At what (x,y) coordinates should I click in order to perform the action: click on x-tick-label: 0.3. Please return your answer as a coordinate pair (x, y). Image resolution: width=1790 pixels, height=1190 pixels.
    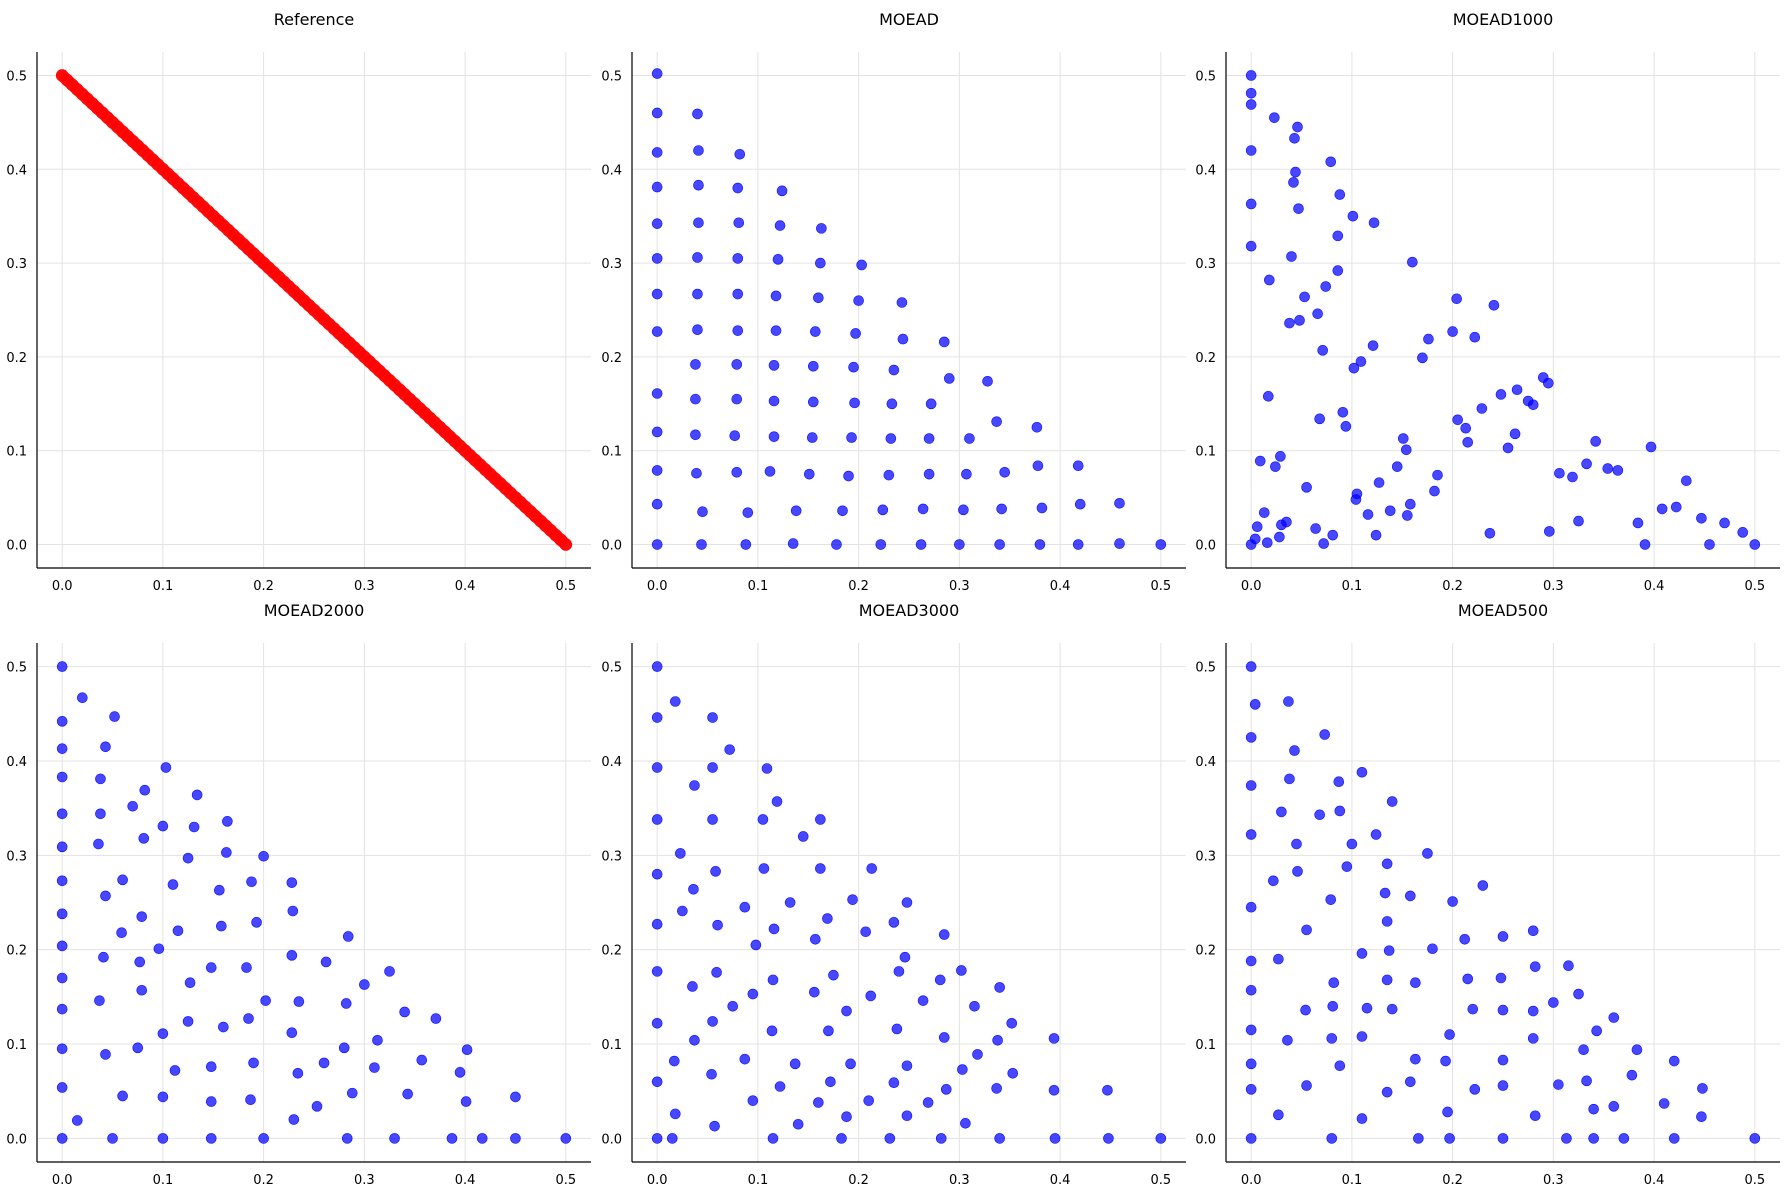
    Looking at the image, I should click on (364, 1180).